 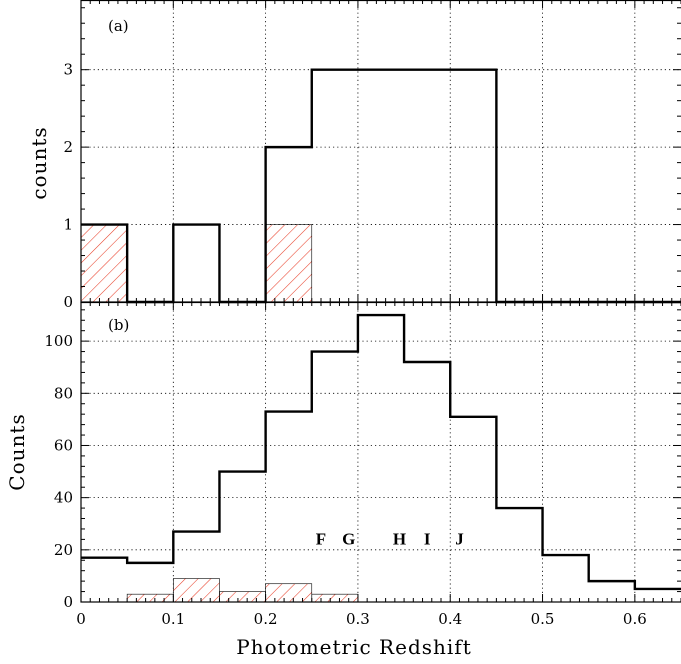 I want to click on x-tick-label: 0.5, so click(x=543, y=619).